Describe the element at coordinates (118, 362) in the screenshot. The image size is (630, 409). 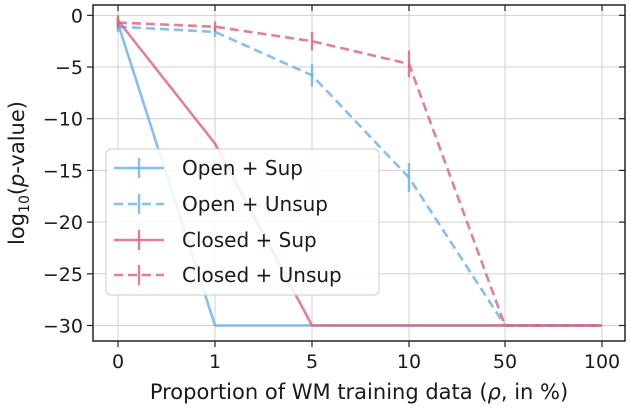
I see `x-tick-label: 0` at that location.